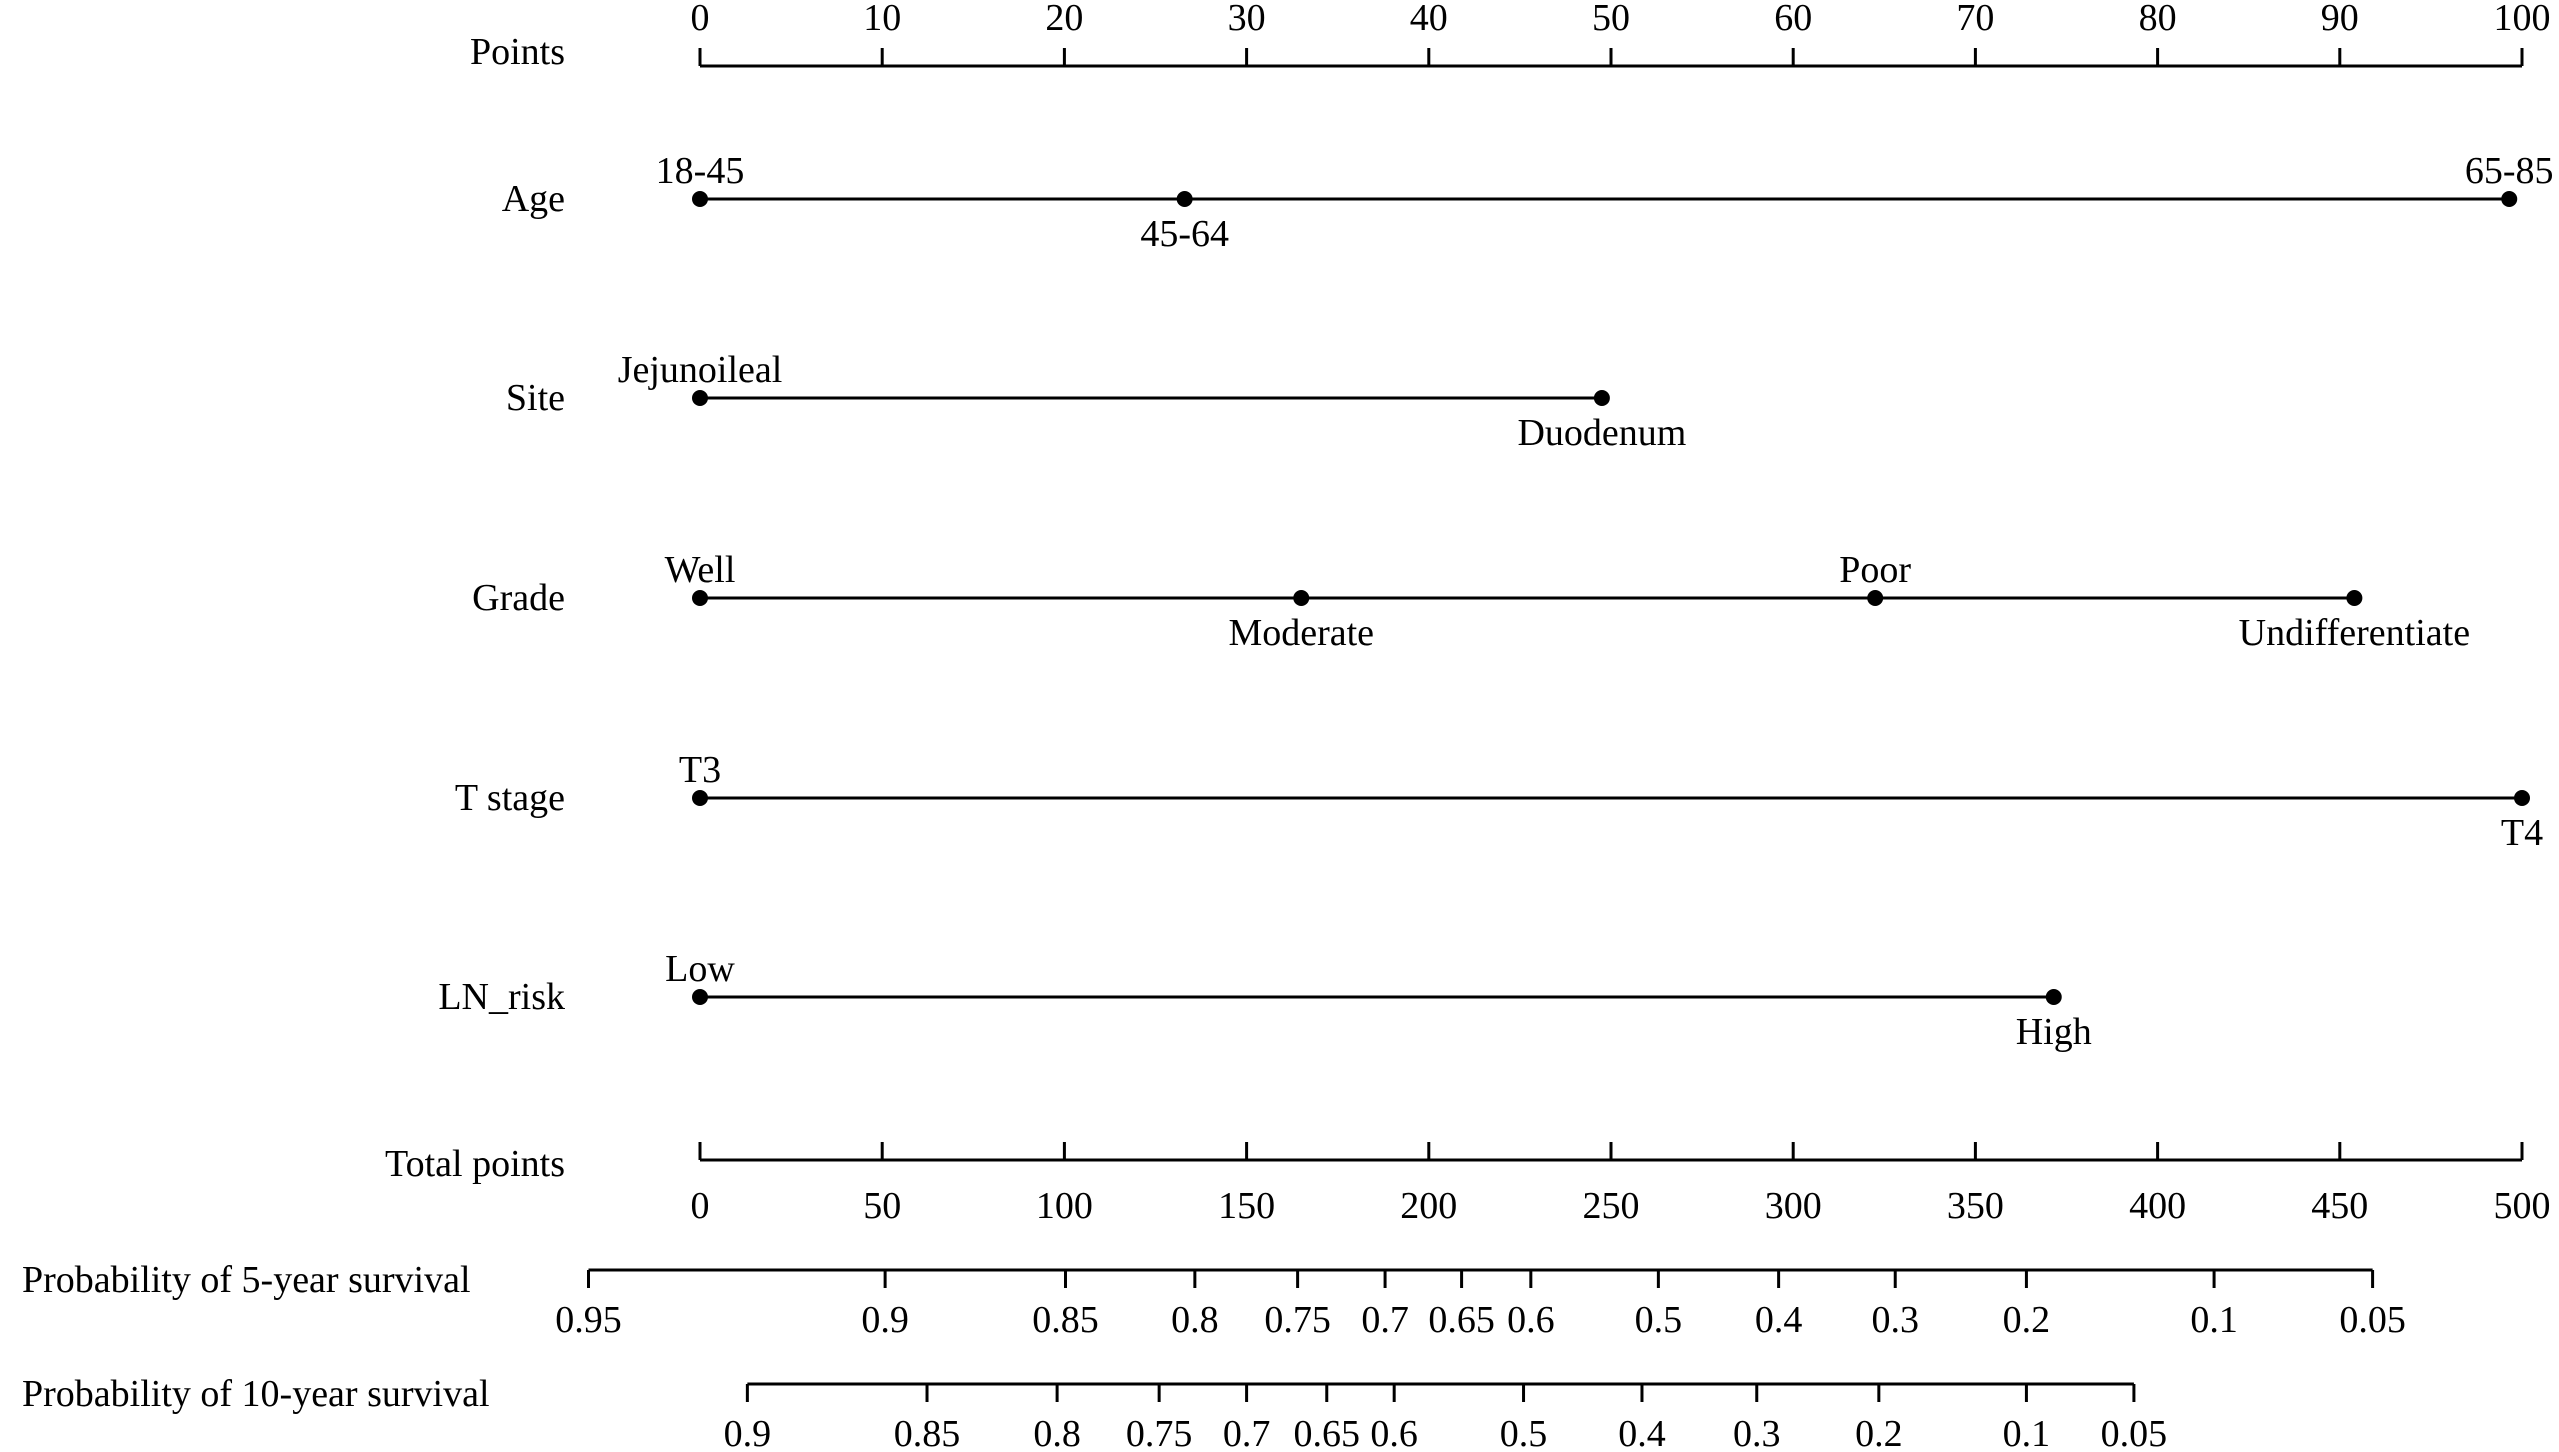 The height and width of the screenshot is (1452, 2559). I want to click on total-points-tick-label: 300, so click(1793, 1206).